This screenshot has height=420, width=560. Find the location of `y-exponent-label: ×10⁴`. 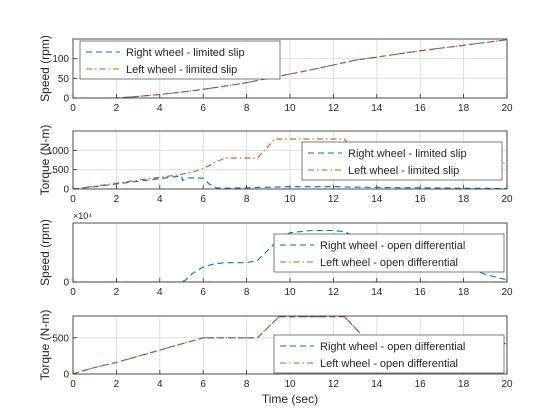

y-exponent-label: ×10⁴ is located at coordinates (82, 216).